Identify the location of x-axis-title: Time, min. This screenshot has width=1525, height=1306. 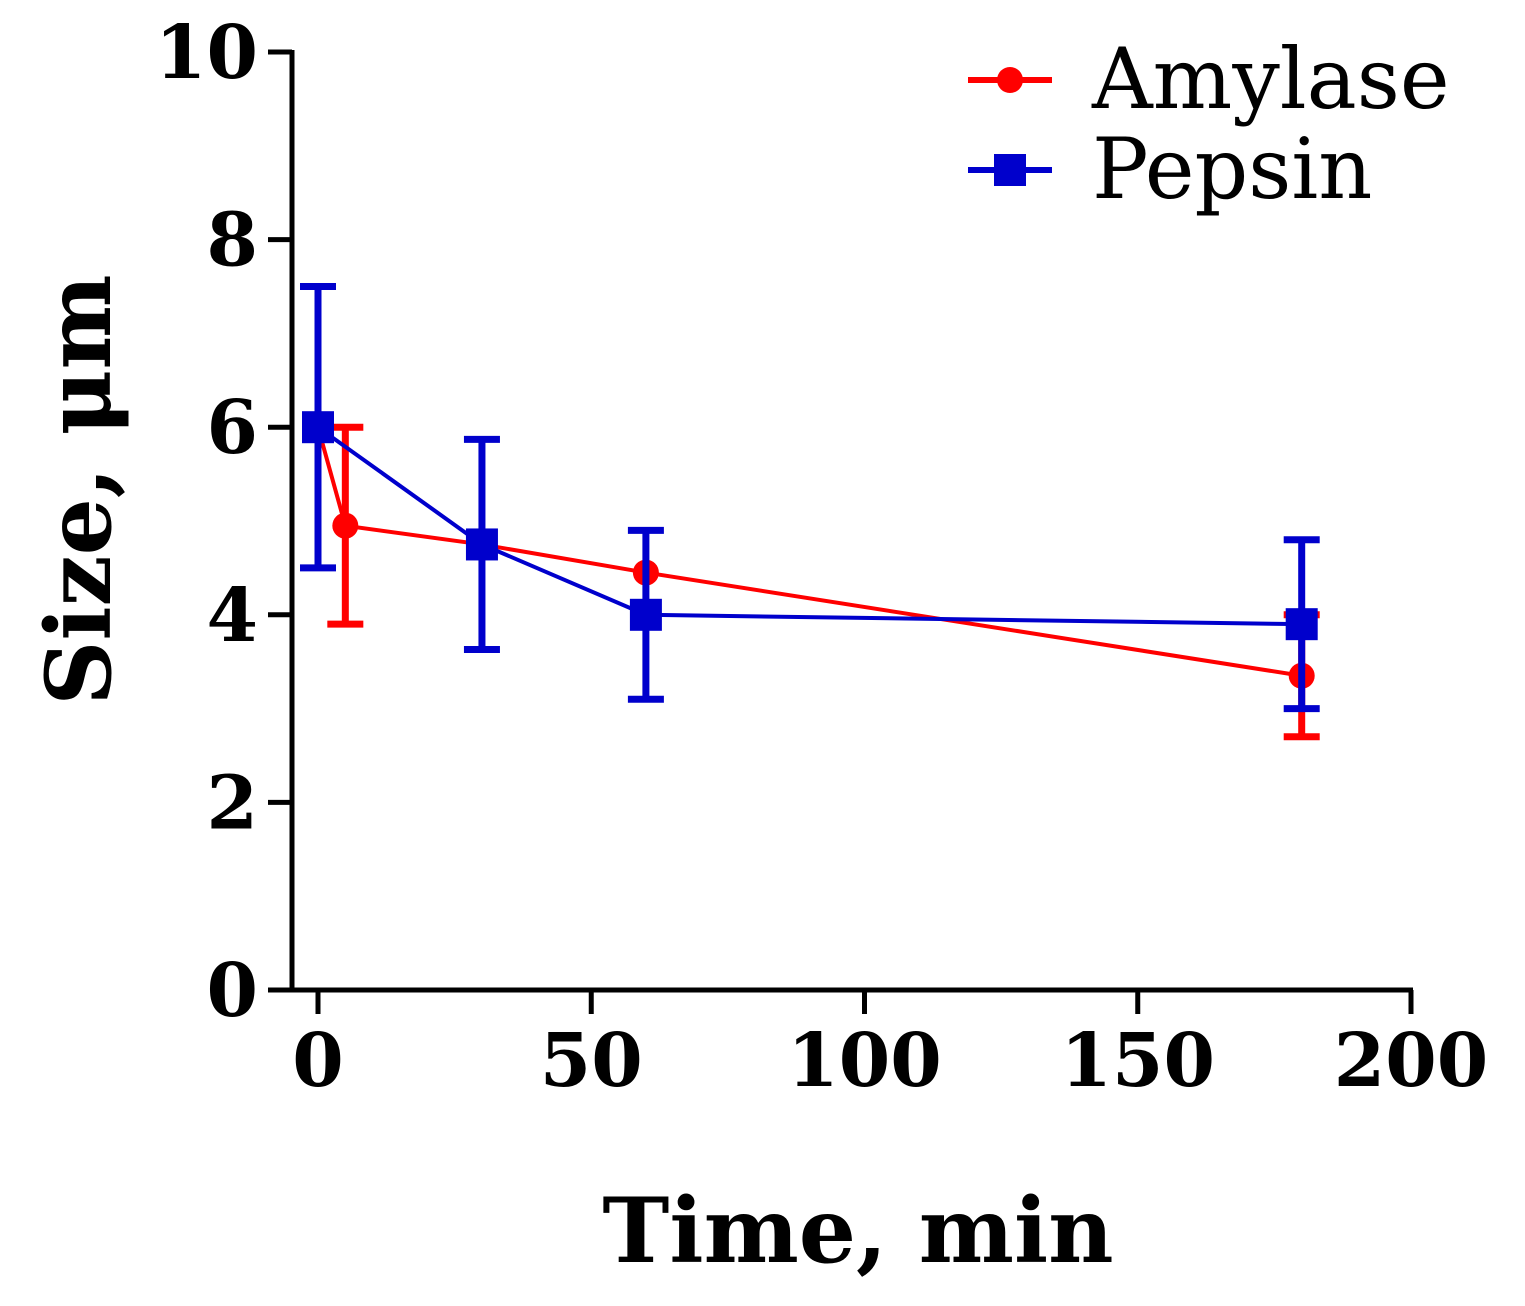
(857, 1231).